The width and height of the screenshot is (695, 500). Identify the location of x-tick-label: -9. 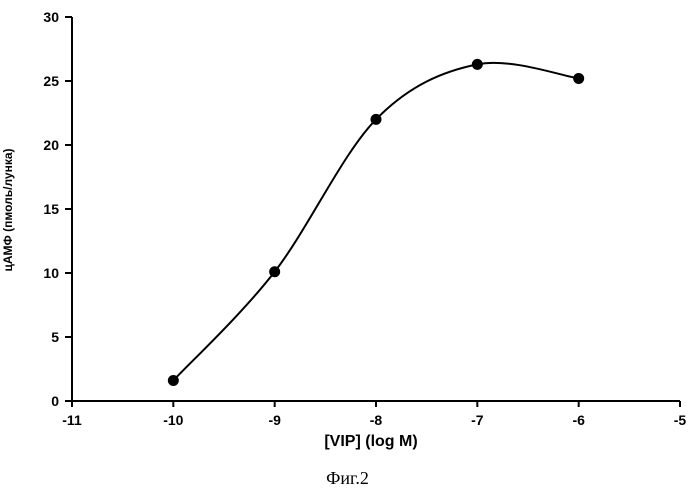
(274, 420).